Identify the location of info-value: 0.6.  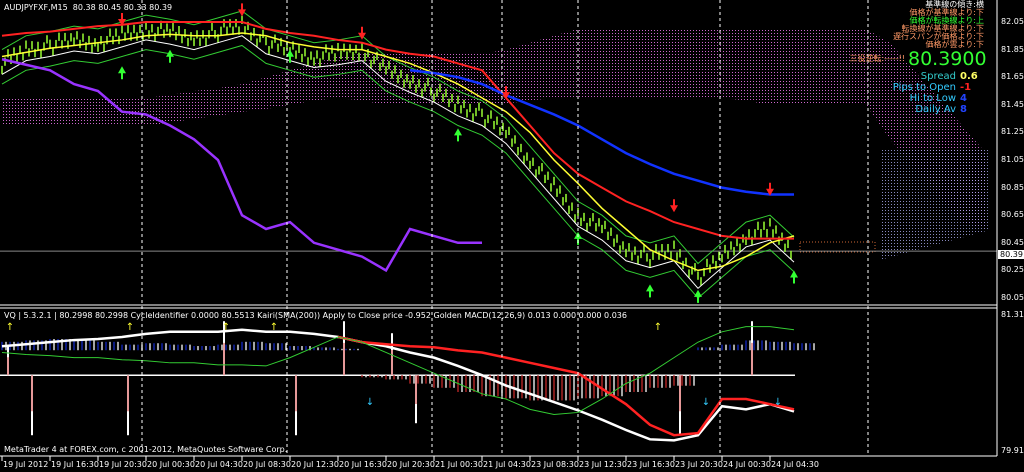
(969, 76).